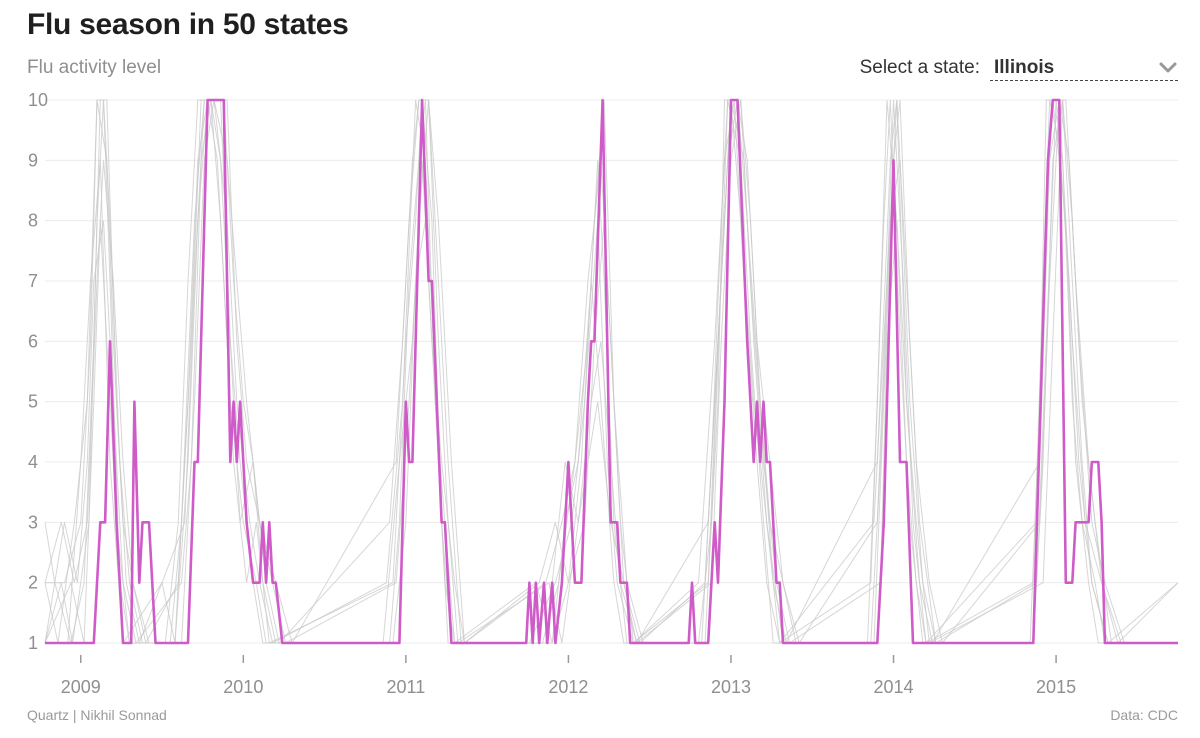  What do you see at coordinates (1024, 67) in the screenshot?
I see `state-dropdown-value: Illinois` at bounding box center [1024, 67].